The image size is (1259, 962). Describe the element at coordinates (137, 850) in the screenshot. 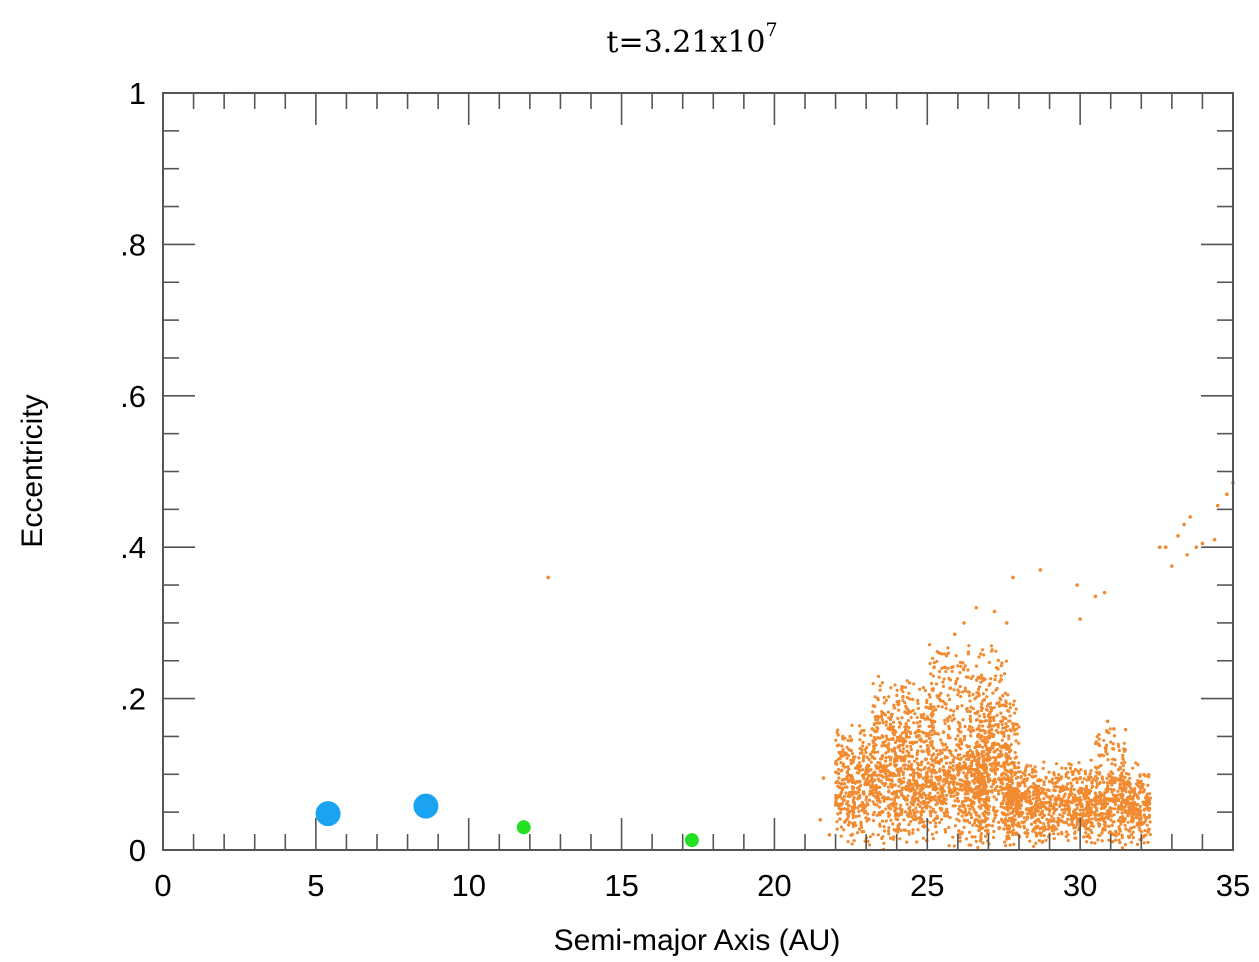

I see `y-tick-label: 0` at that location.